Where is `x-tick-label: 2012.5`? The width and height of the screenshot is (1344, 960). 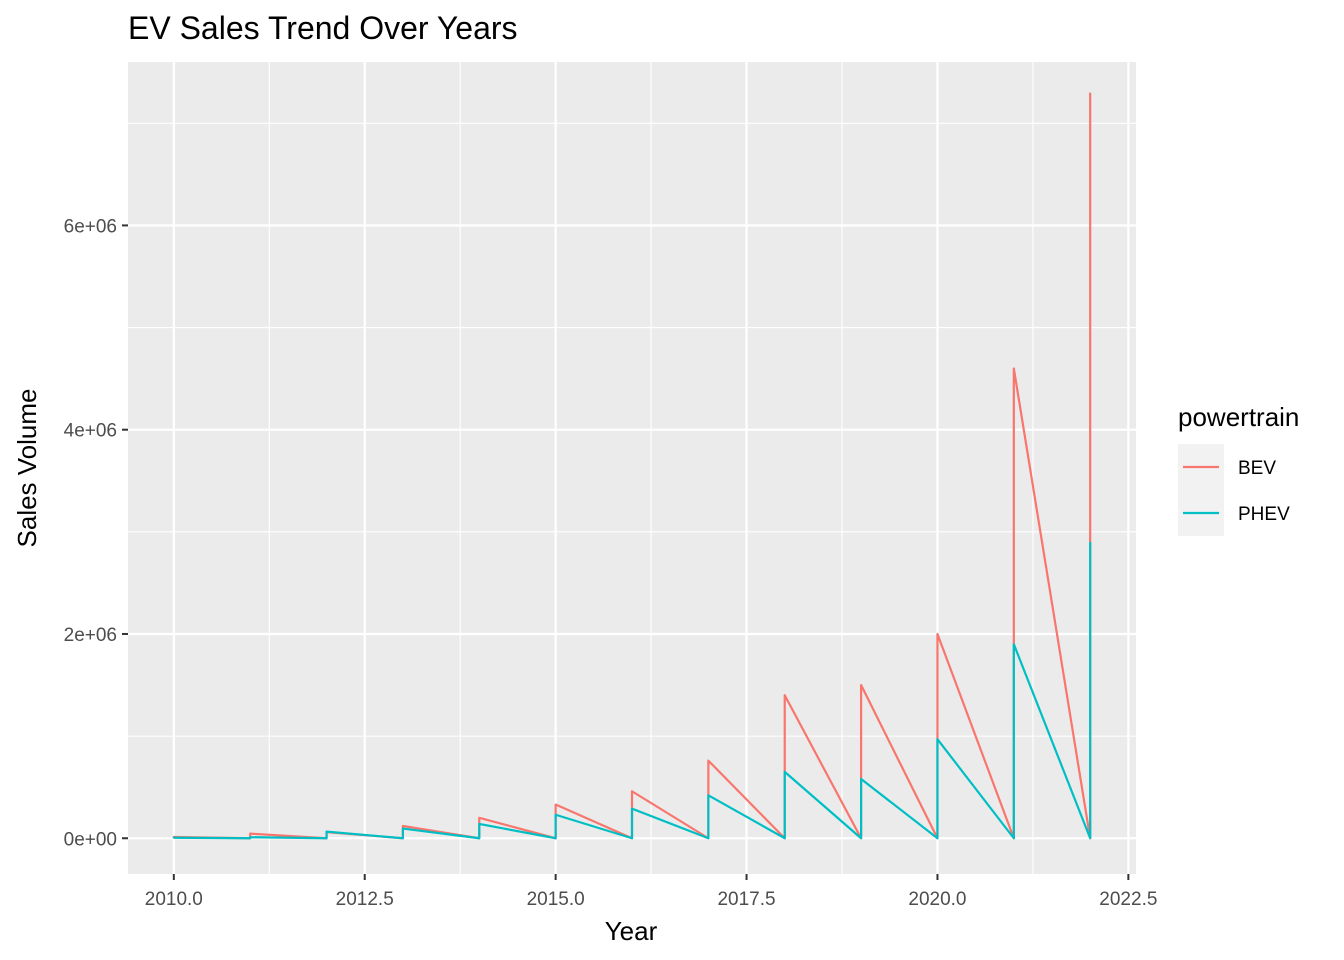
x-tick-label: 2012.5 is located at coordinates (365, 899).